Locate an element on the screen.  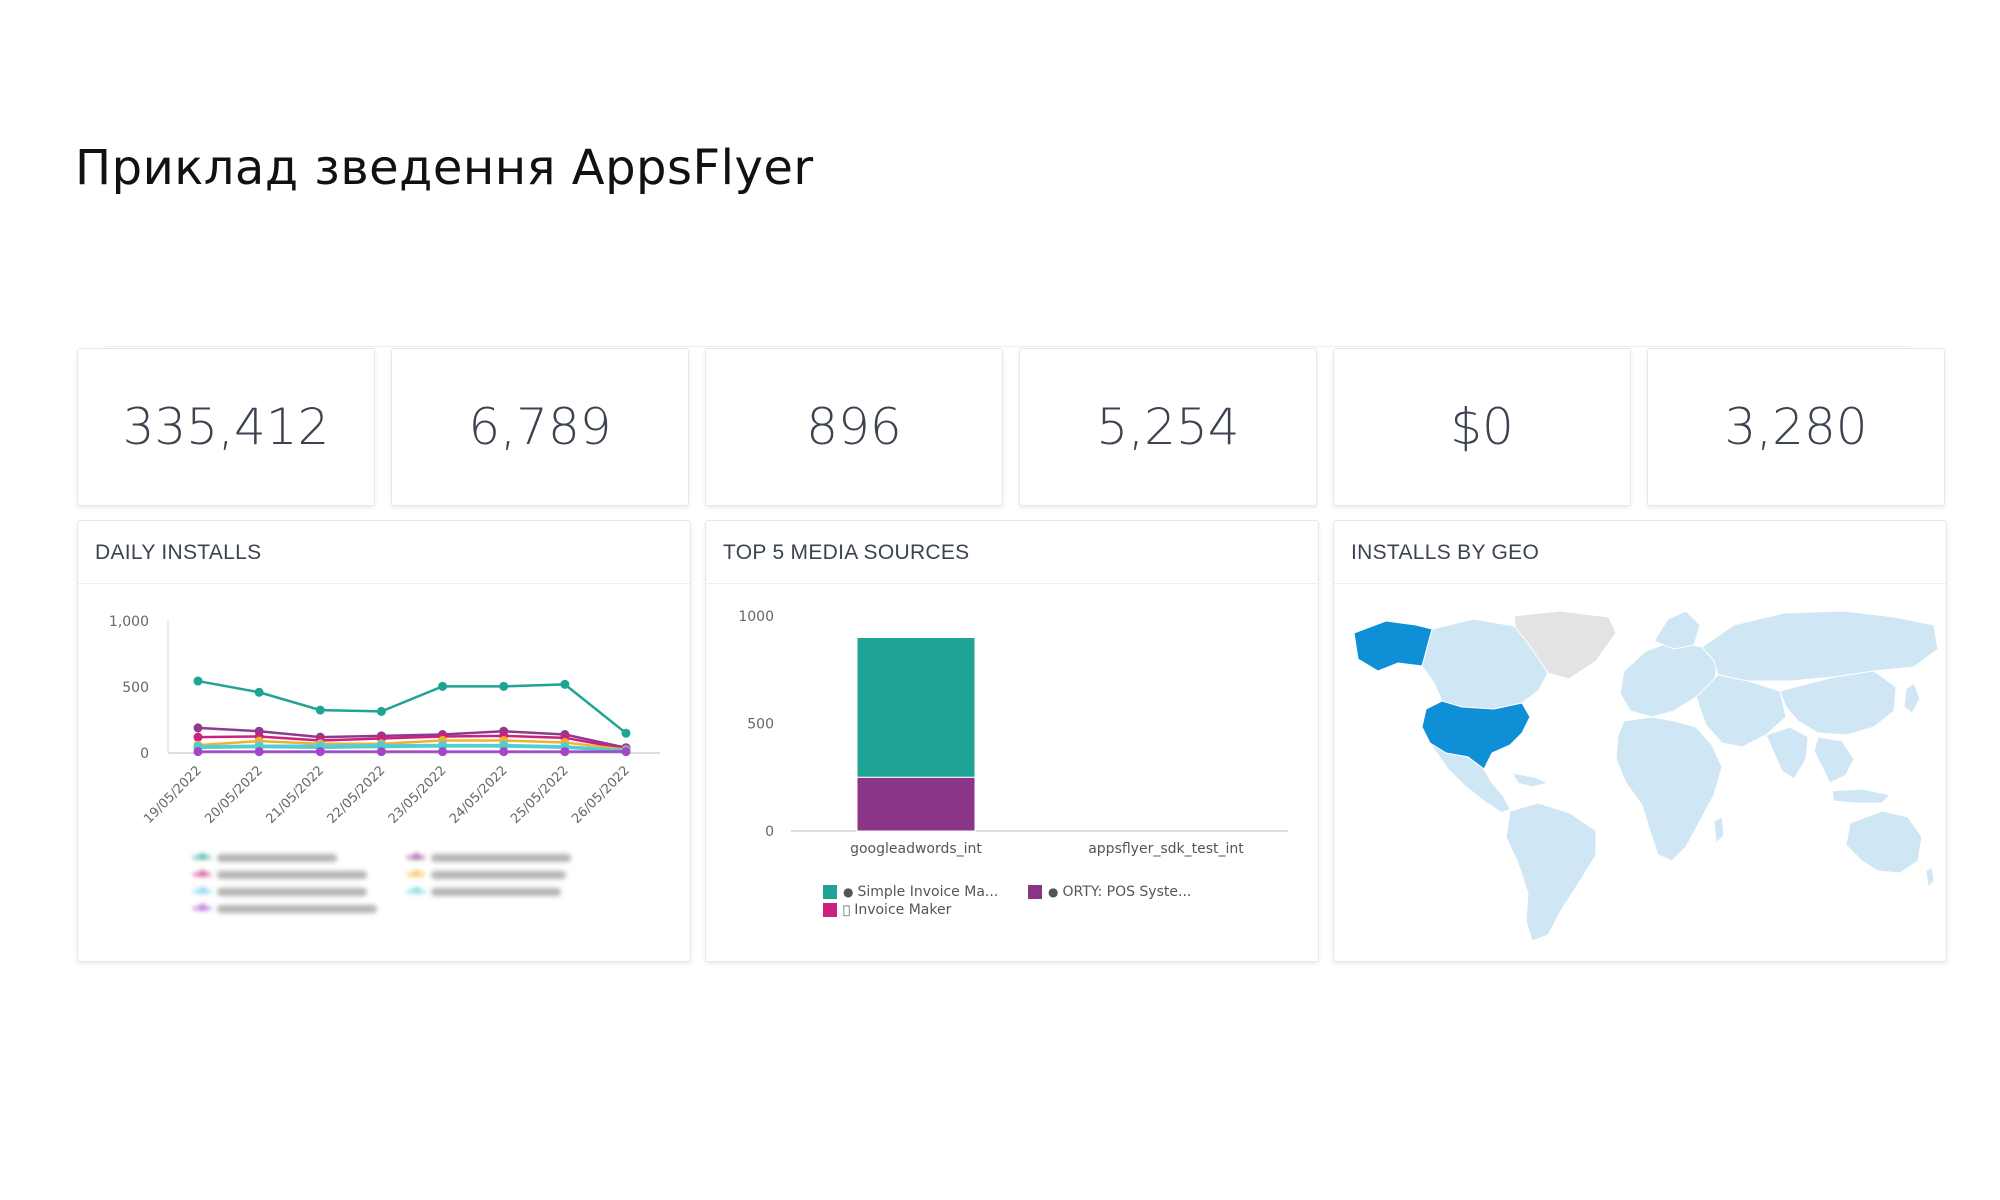
x-tick-label: 23/05/2022 is located at coordinates (418, 795).